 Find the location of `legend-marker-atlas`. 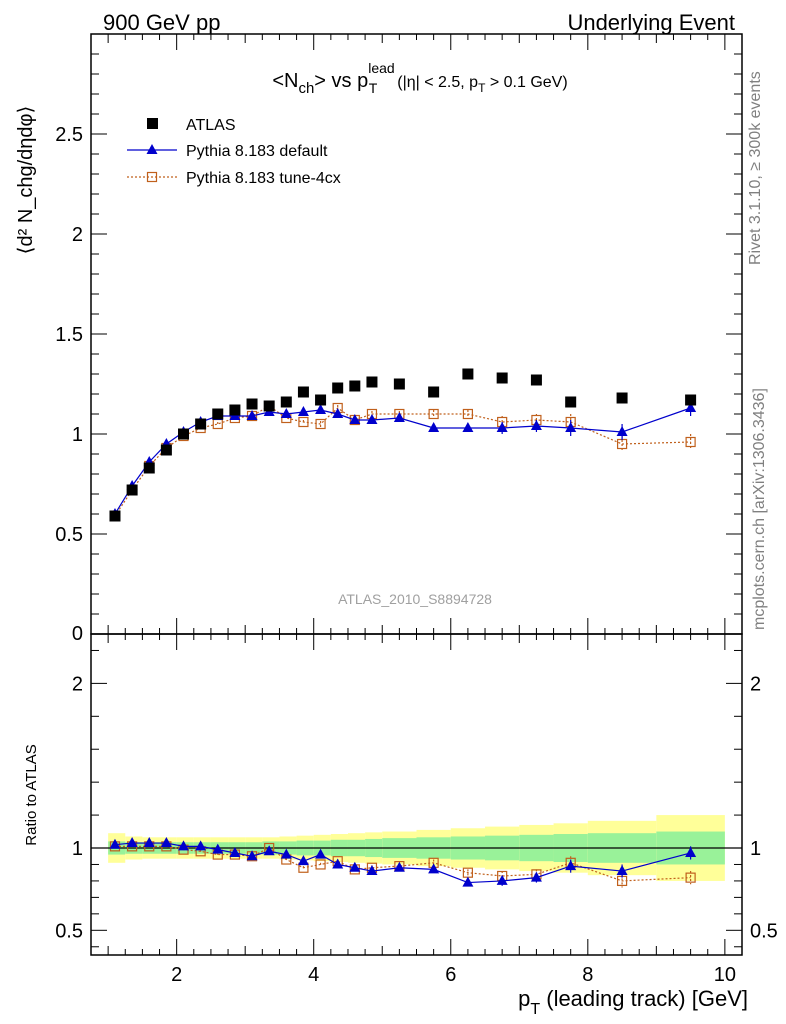

legend-marker-atlas is located at coordinates (152, 123).